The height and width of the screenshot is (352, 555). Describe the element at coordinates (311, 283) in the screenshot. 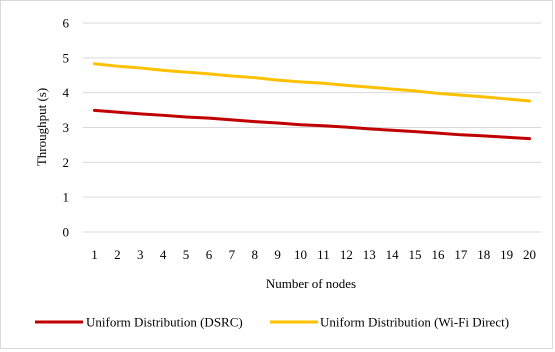

I see `x-axis-title: Number of nodes` at that location.